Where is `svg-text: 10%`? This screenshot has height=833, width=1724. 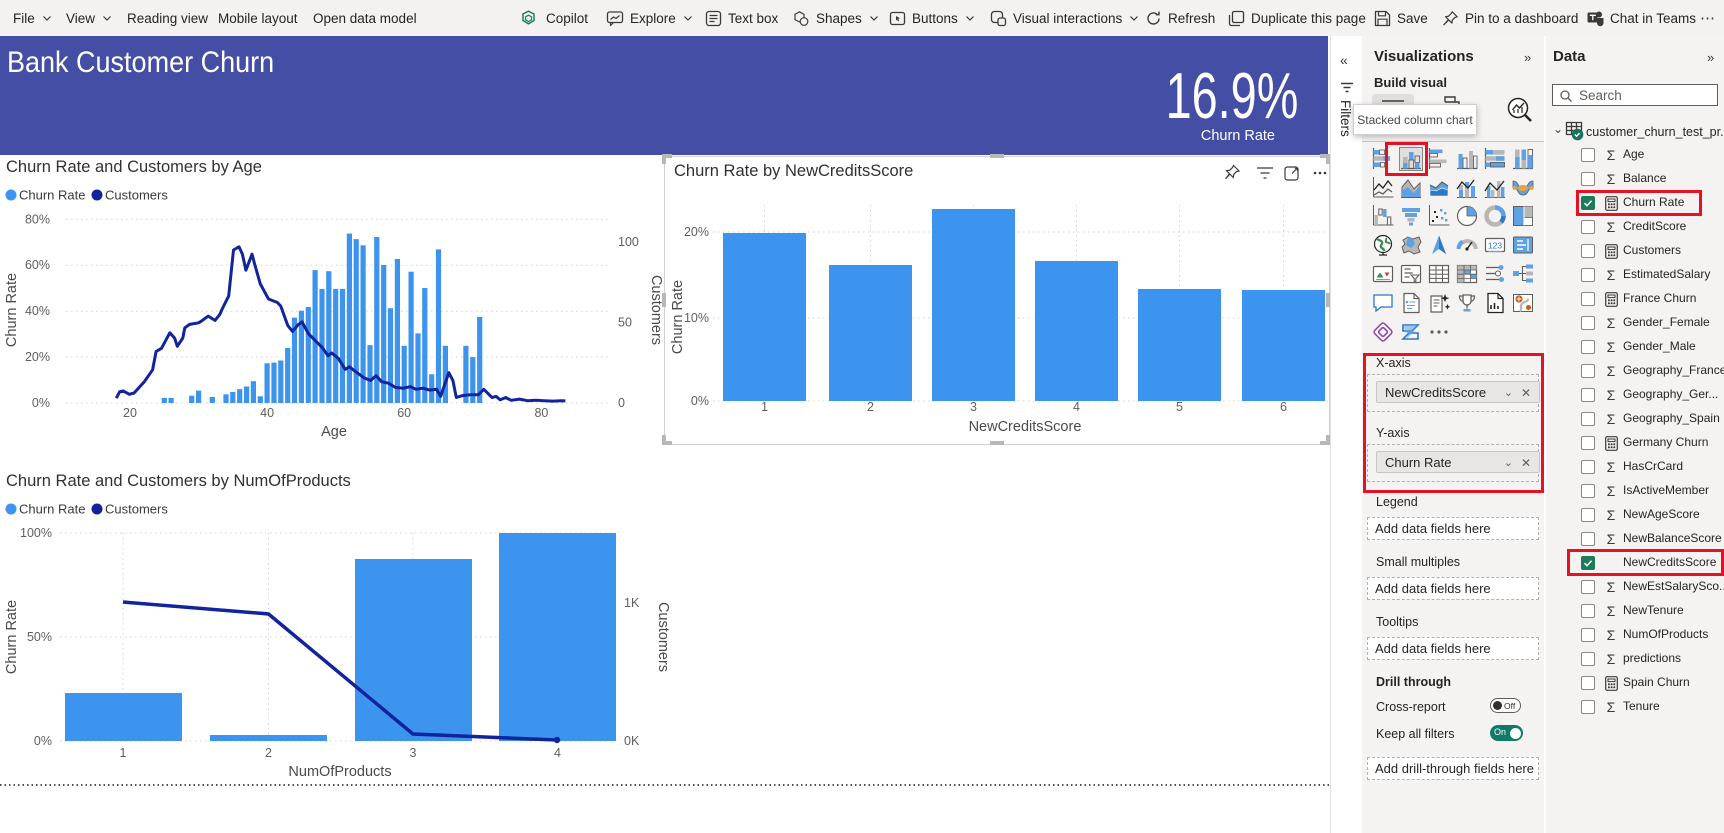
svg-text: 10% is located at coordinates (696, 318).